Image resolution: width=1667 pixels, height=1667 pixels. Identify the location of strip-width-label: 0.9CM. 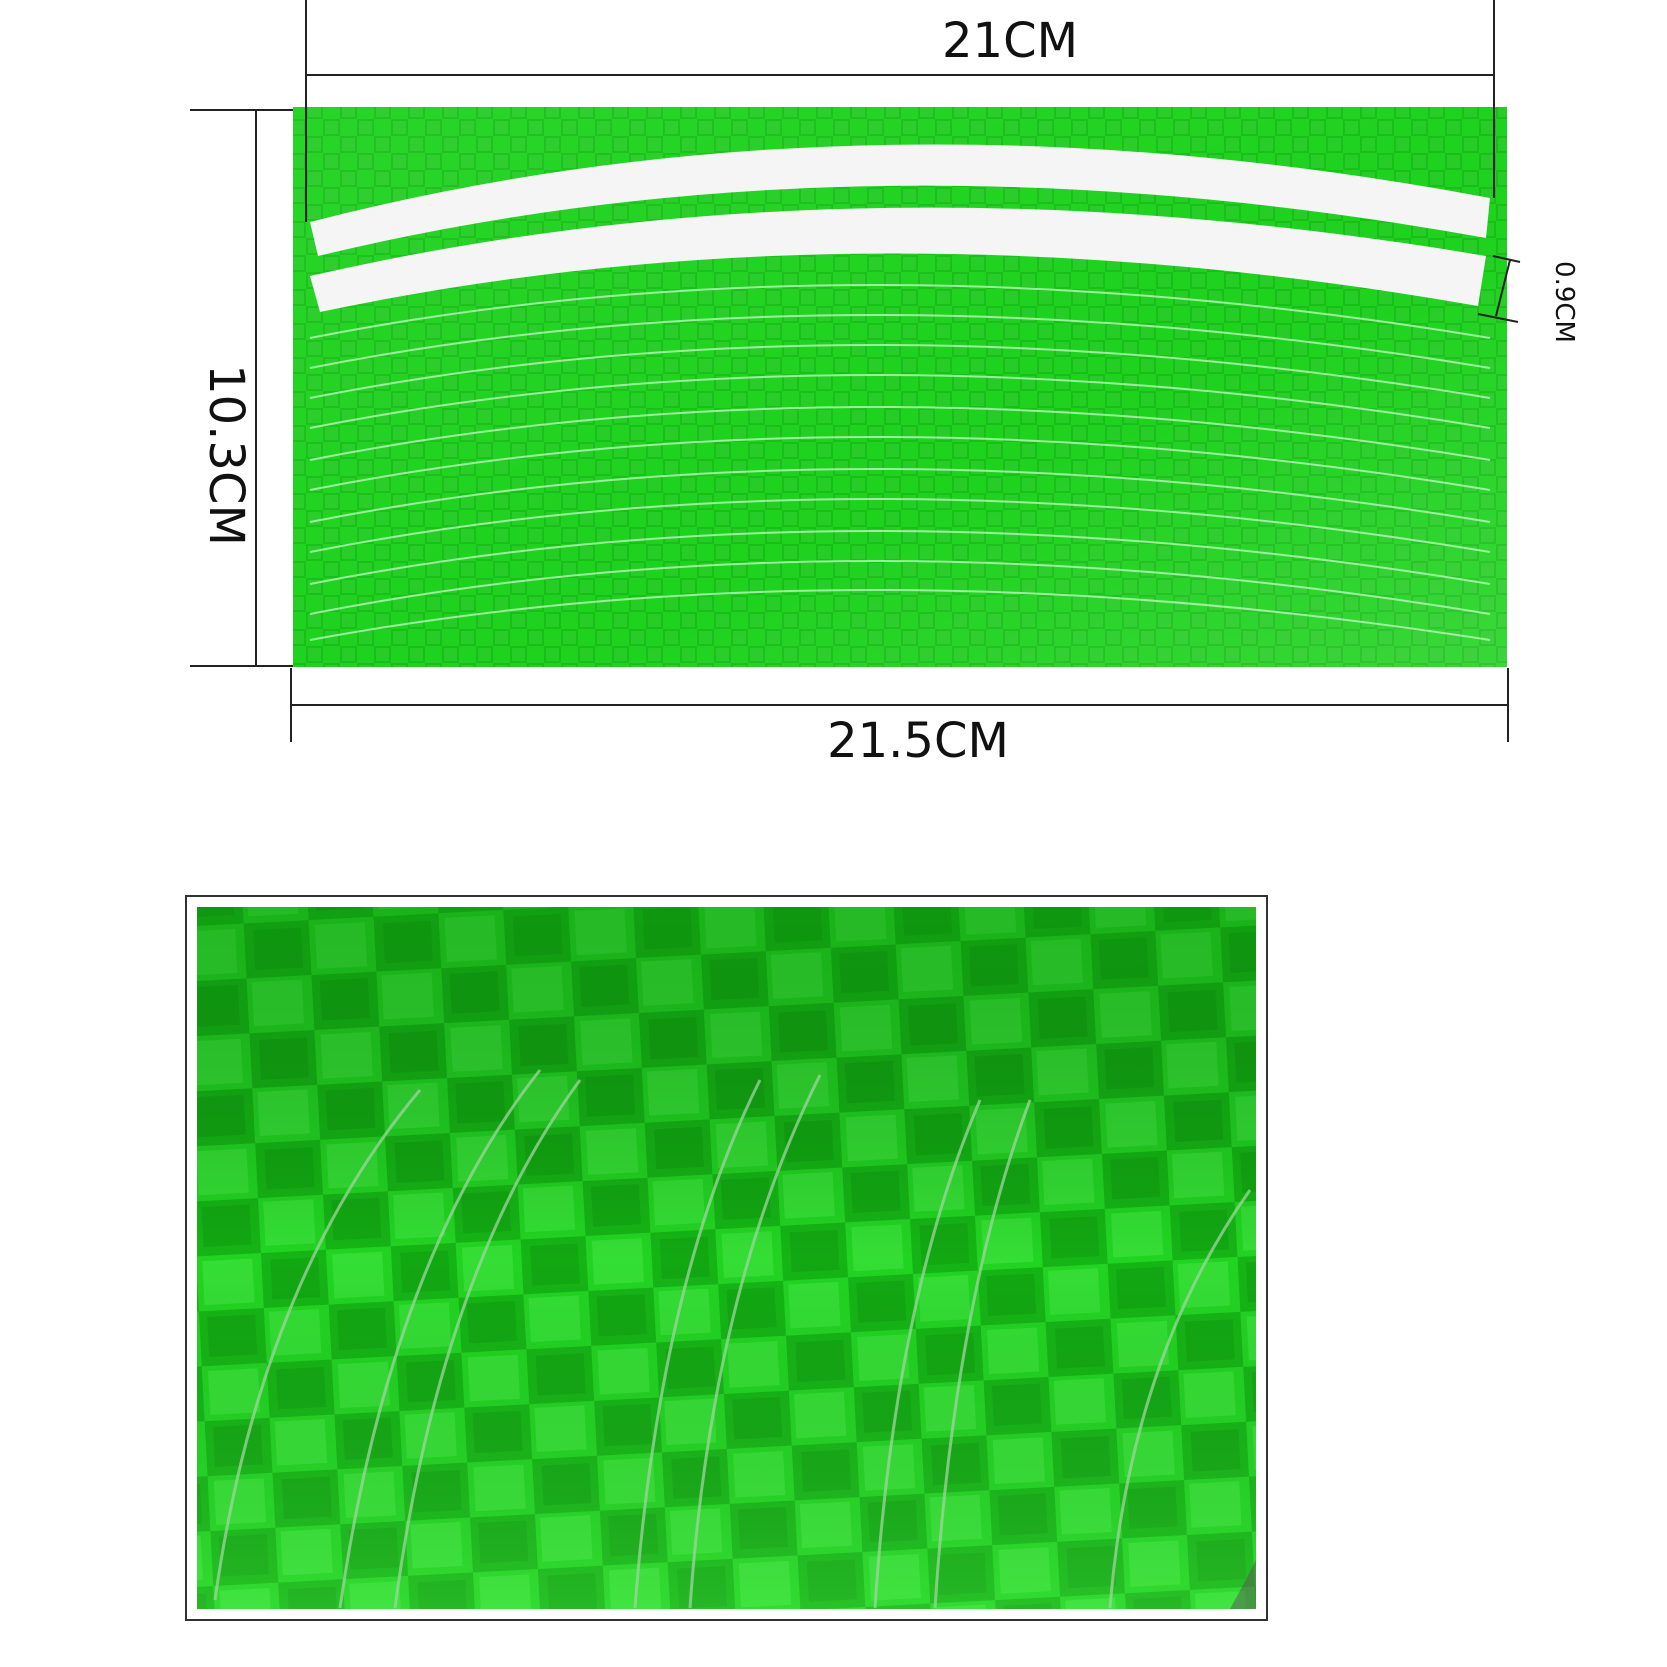
(1564, 302).